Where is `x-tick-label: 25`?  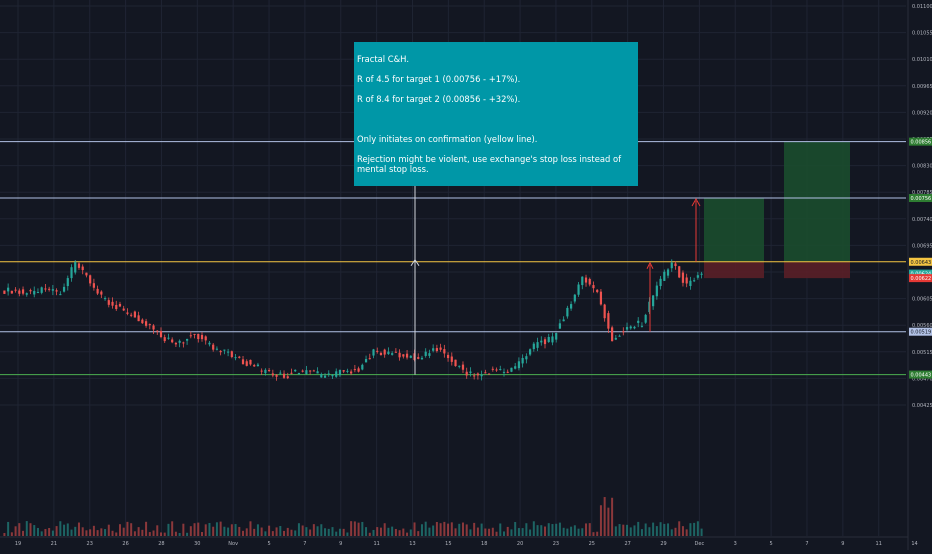 x-tick-label: 25 is located at coordinates (592, 544).